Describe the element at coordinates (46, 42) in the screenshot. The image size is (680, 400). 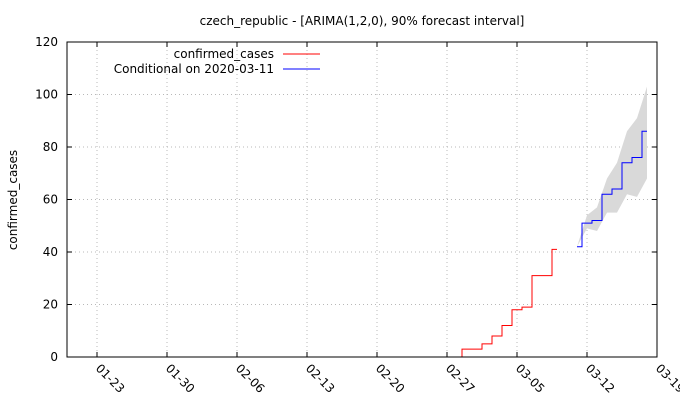
I see `y-tick-label: 120` at that location.